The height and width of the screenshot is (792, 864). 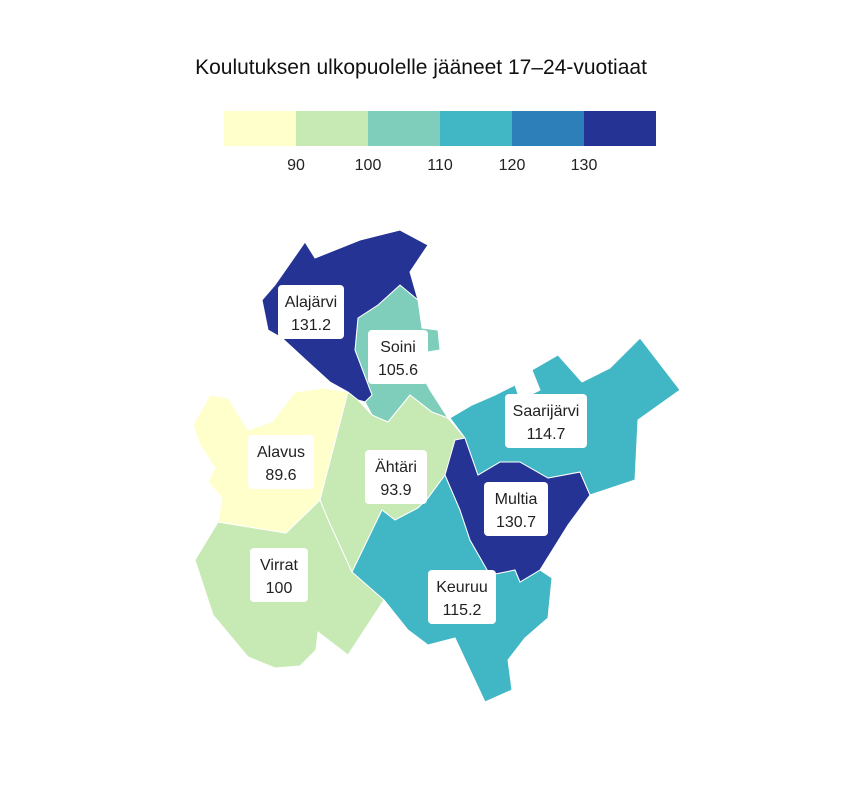 I want to click on color-legend: 90 100 110 120 130, so click(x=440, y=142).